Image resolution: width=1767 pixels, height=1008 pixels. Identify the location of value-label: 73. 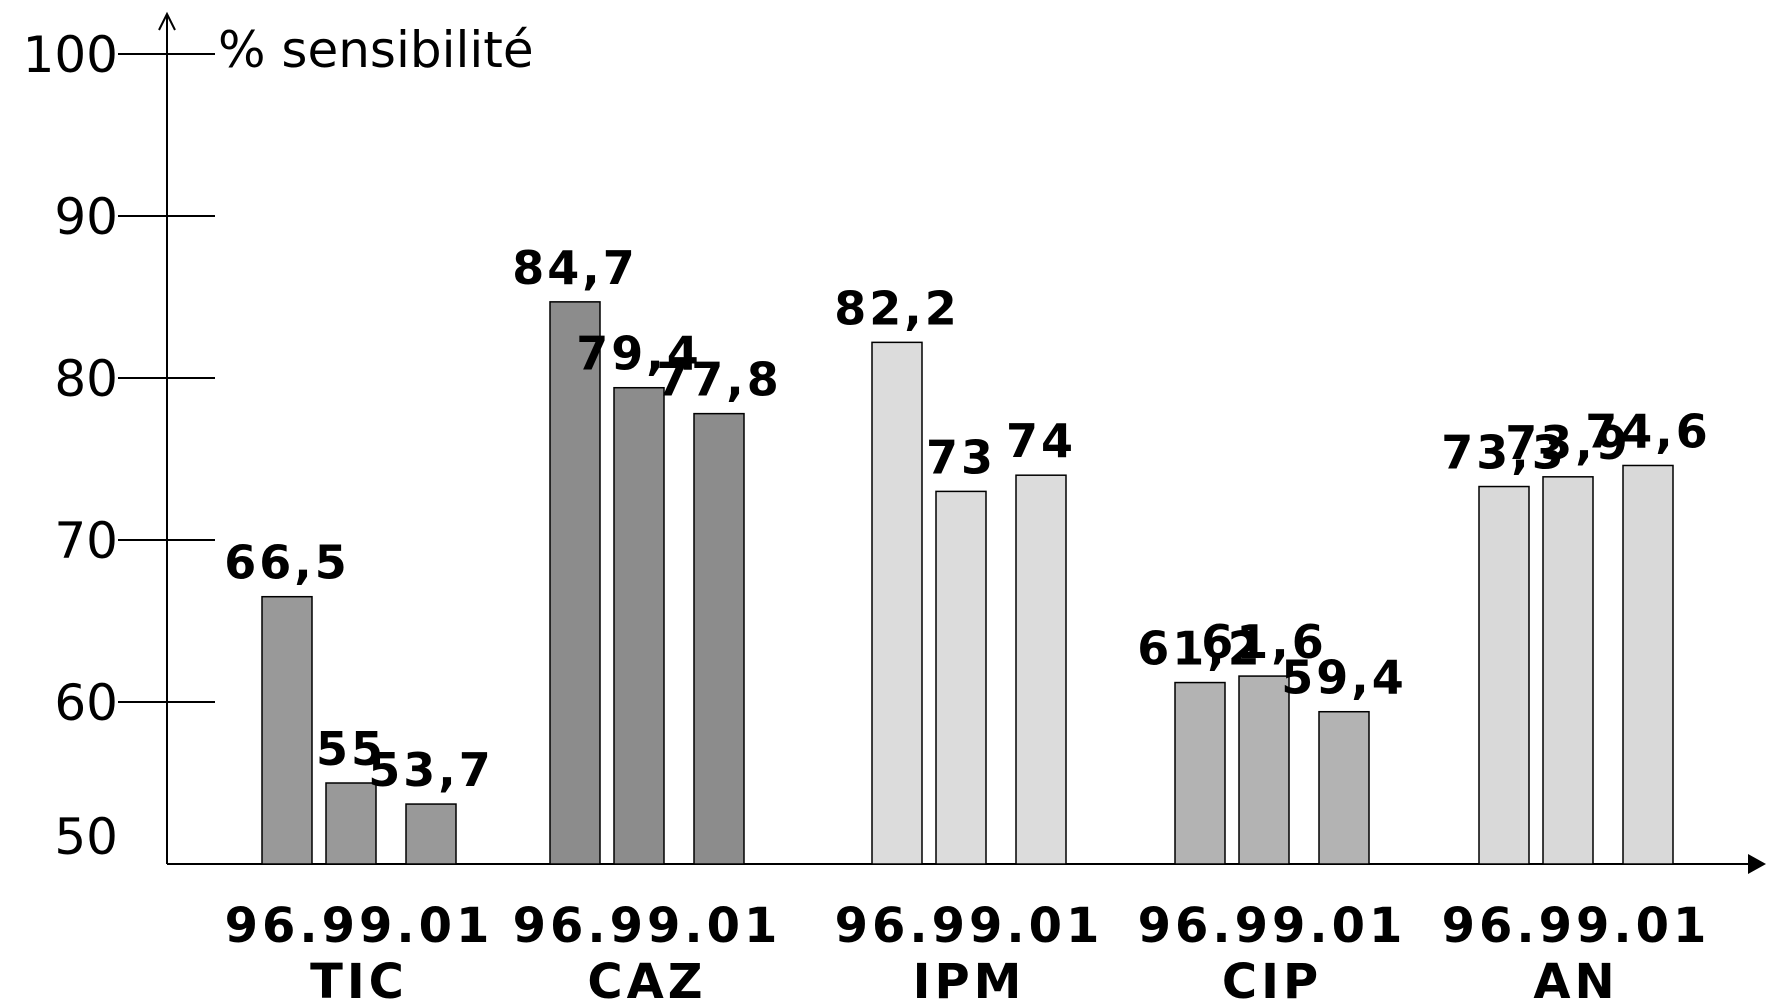
(961, 457).